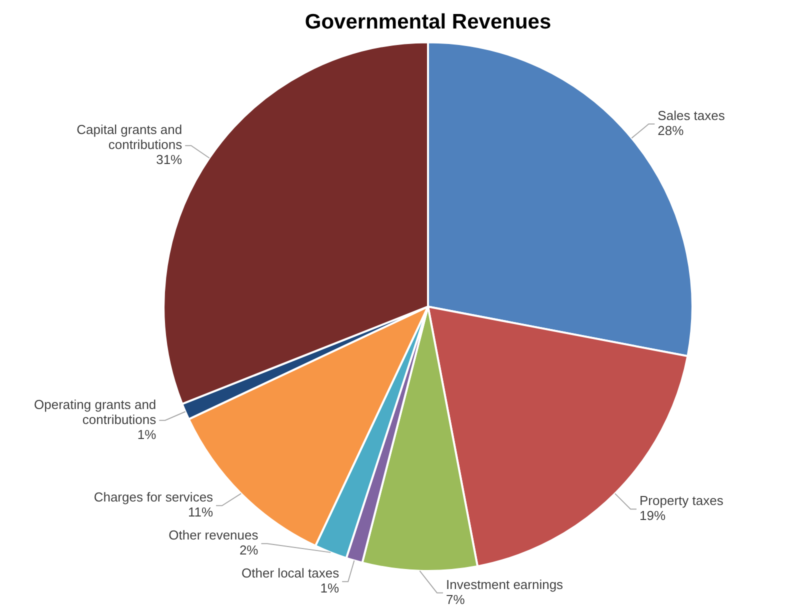 Image resolution: width=786 pixels, height=612 pixels. What do you see at coordinates (154, 497) in the screenshot?
I see `slice-label: Charges for services` at bounding box center [154, 497].